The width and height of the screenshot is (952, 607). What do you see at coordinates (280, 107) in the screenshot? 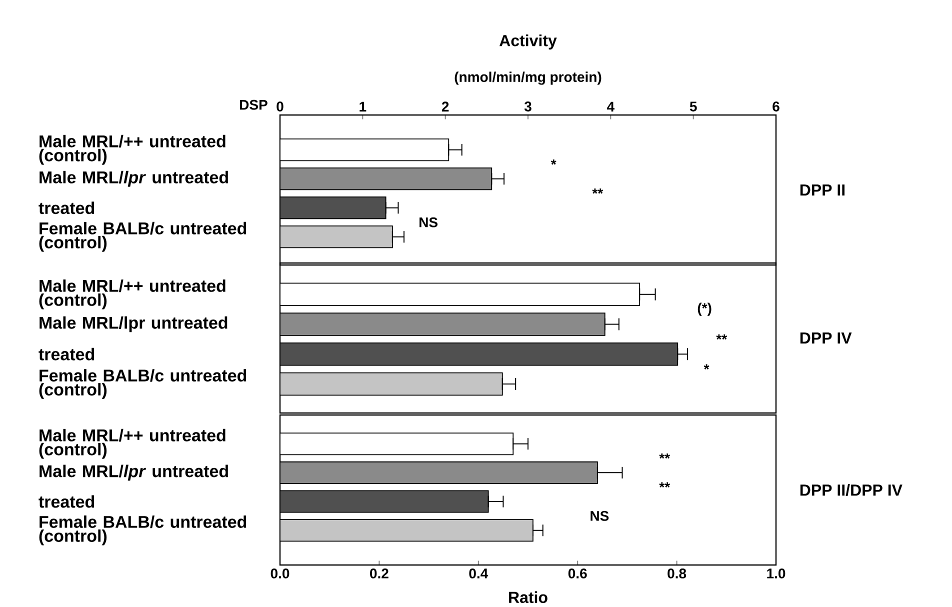
I see `x-tick-label: 0` at bounding box center [280, 107].